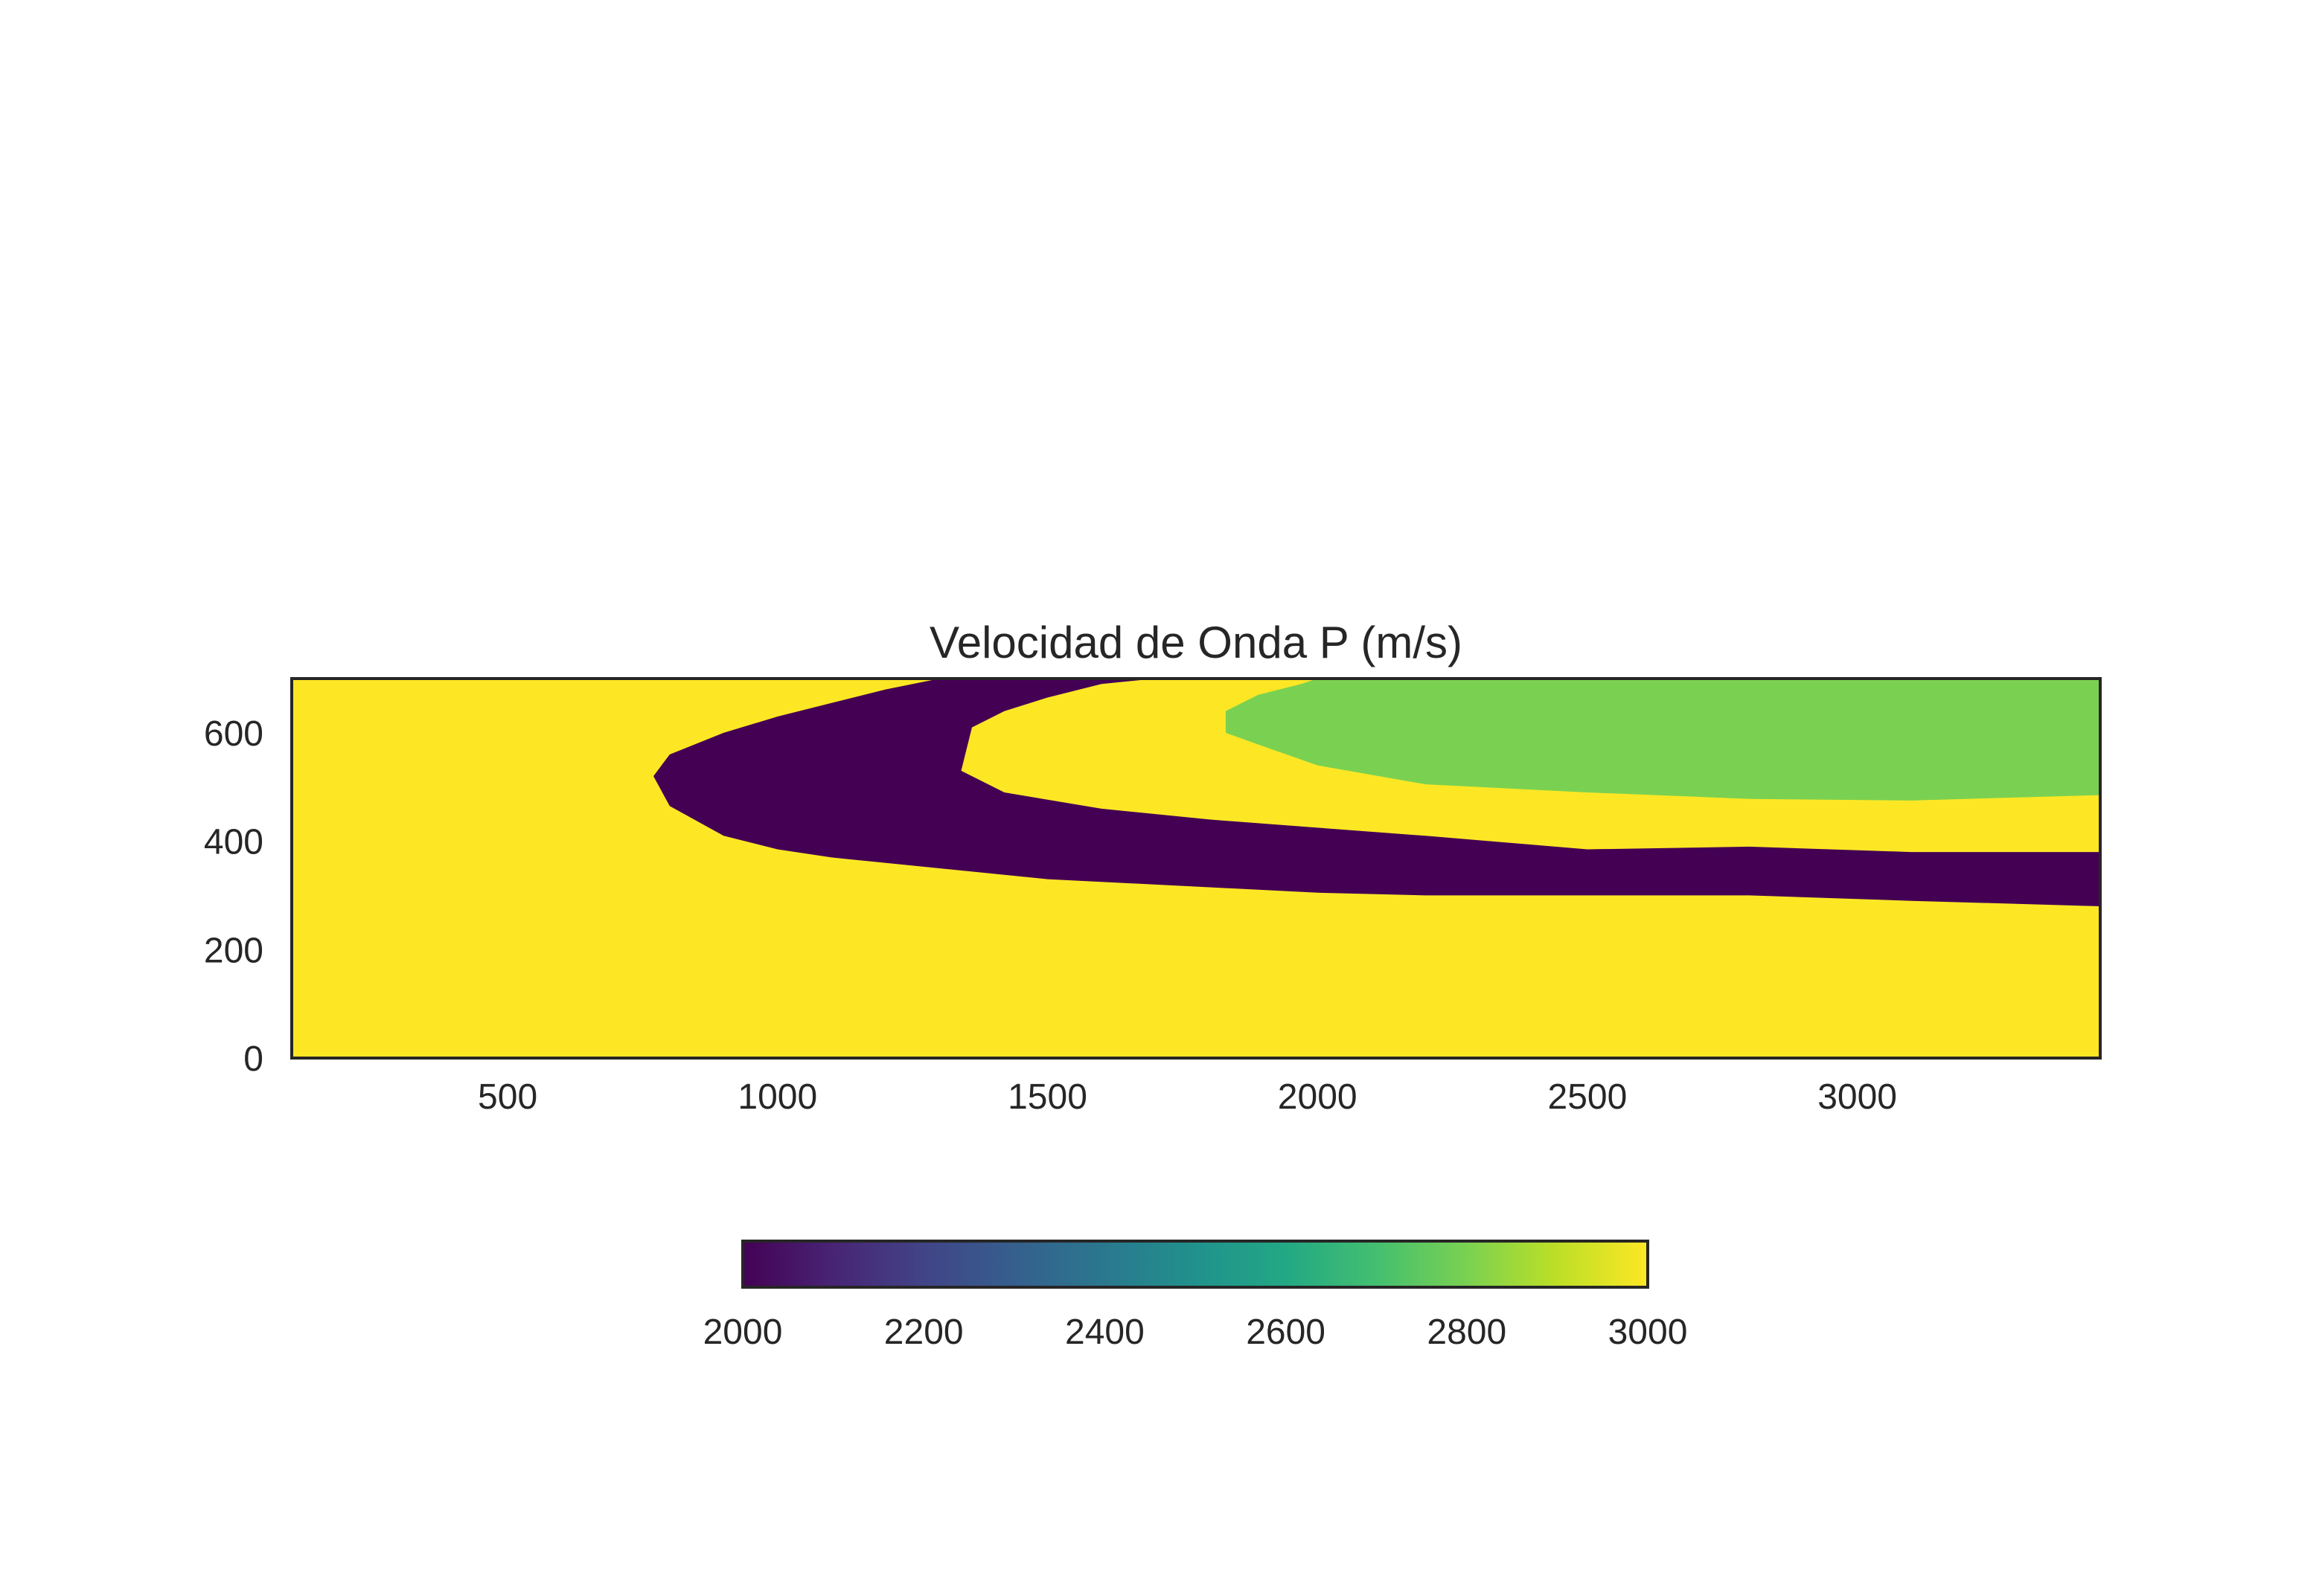 This screenshot has height=1596, width=2322. What do you see at coordinates (1662, 740) in the screenshot?
I see `region-upper-right-lens` at bounding box center [1662, 740].